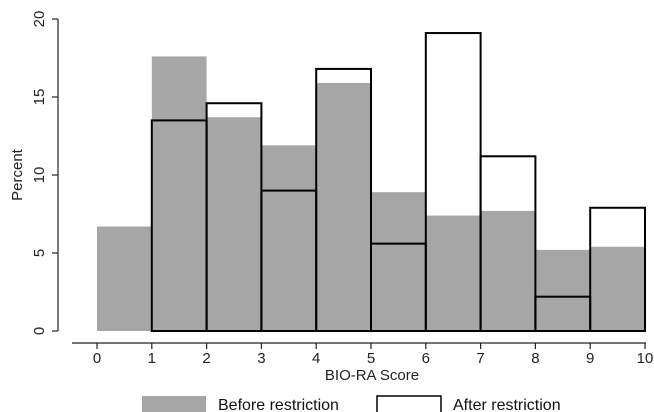 The height and width of the screenshot is (412, 654). Describe the element at coordinates (174, 404) in the screenshot. I see `legend-swatch-before` at that location.